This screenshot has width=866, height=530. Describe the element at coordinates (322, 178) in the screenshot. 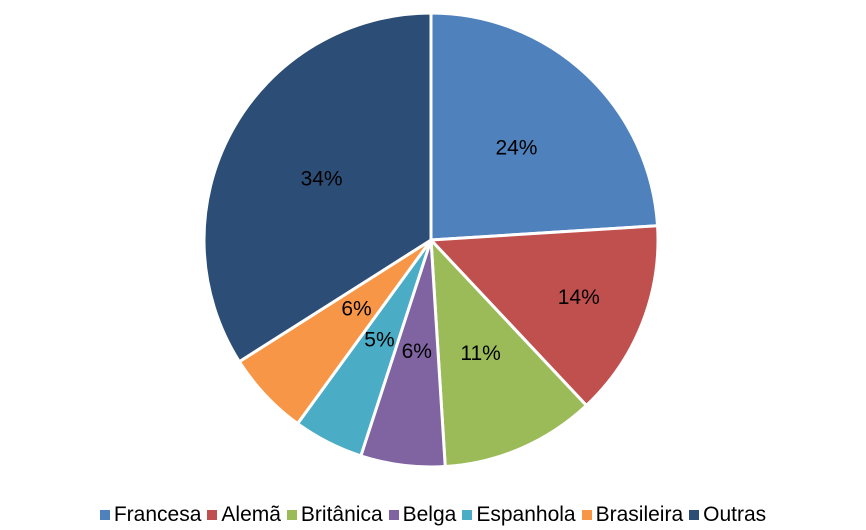

I see `data-label-outras: 34%` at that location.